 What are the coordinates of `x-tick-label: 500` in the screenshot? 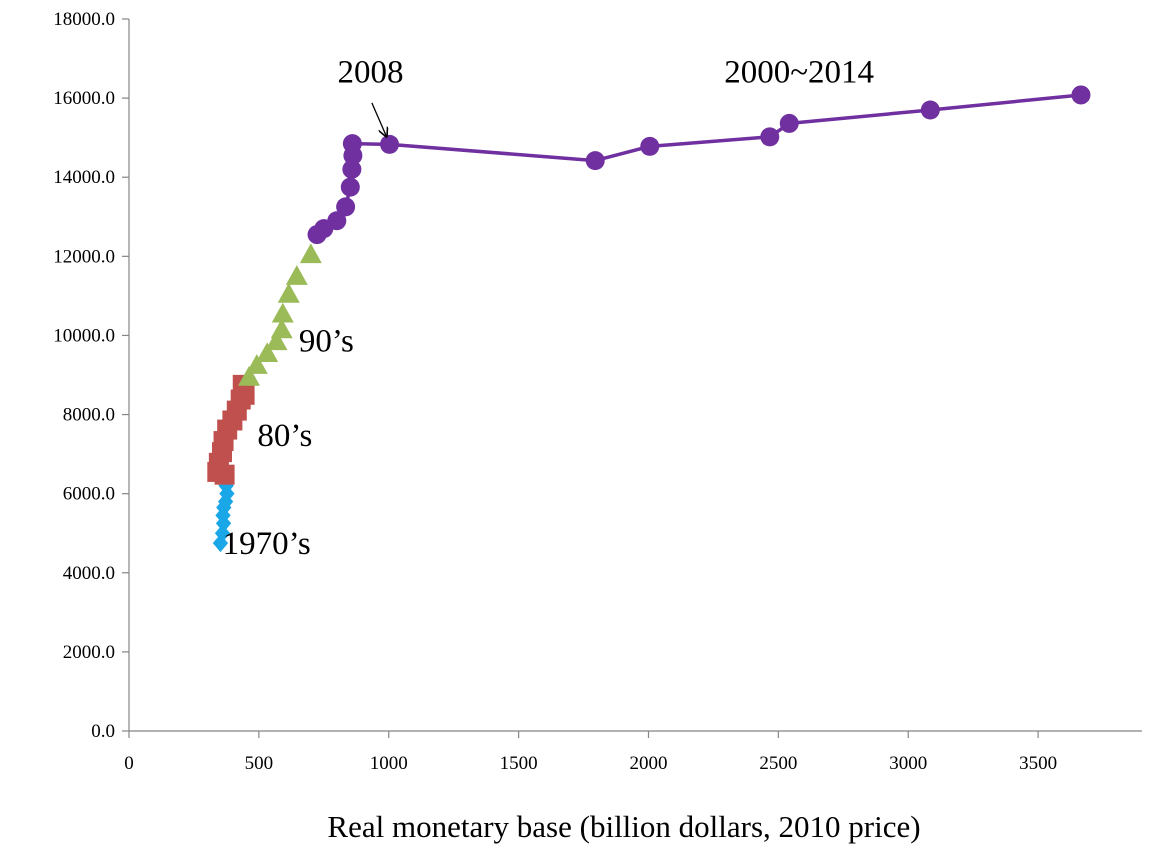 It's located at (259, 763).